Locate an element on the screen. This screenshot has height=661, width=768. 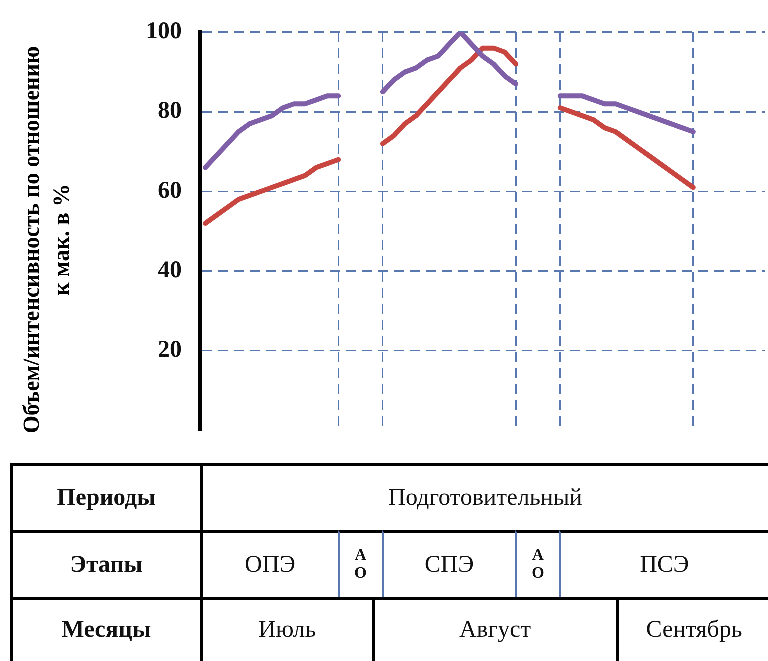
y-tick-label: 100 is located at coordinates (164, 31).